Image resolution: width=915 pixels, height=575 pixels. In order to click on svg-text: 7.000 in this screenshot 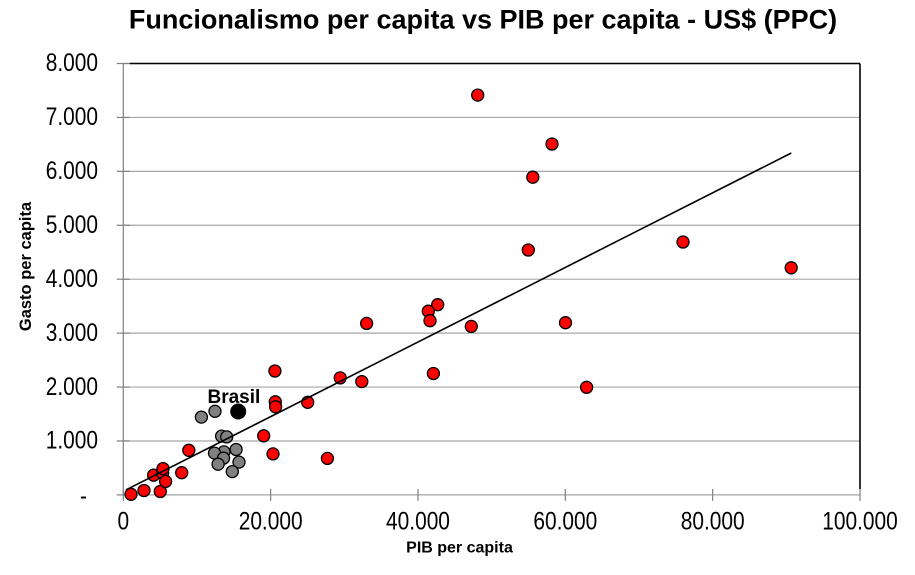, I will do `click(72, 116)`.